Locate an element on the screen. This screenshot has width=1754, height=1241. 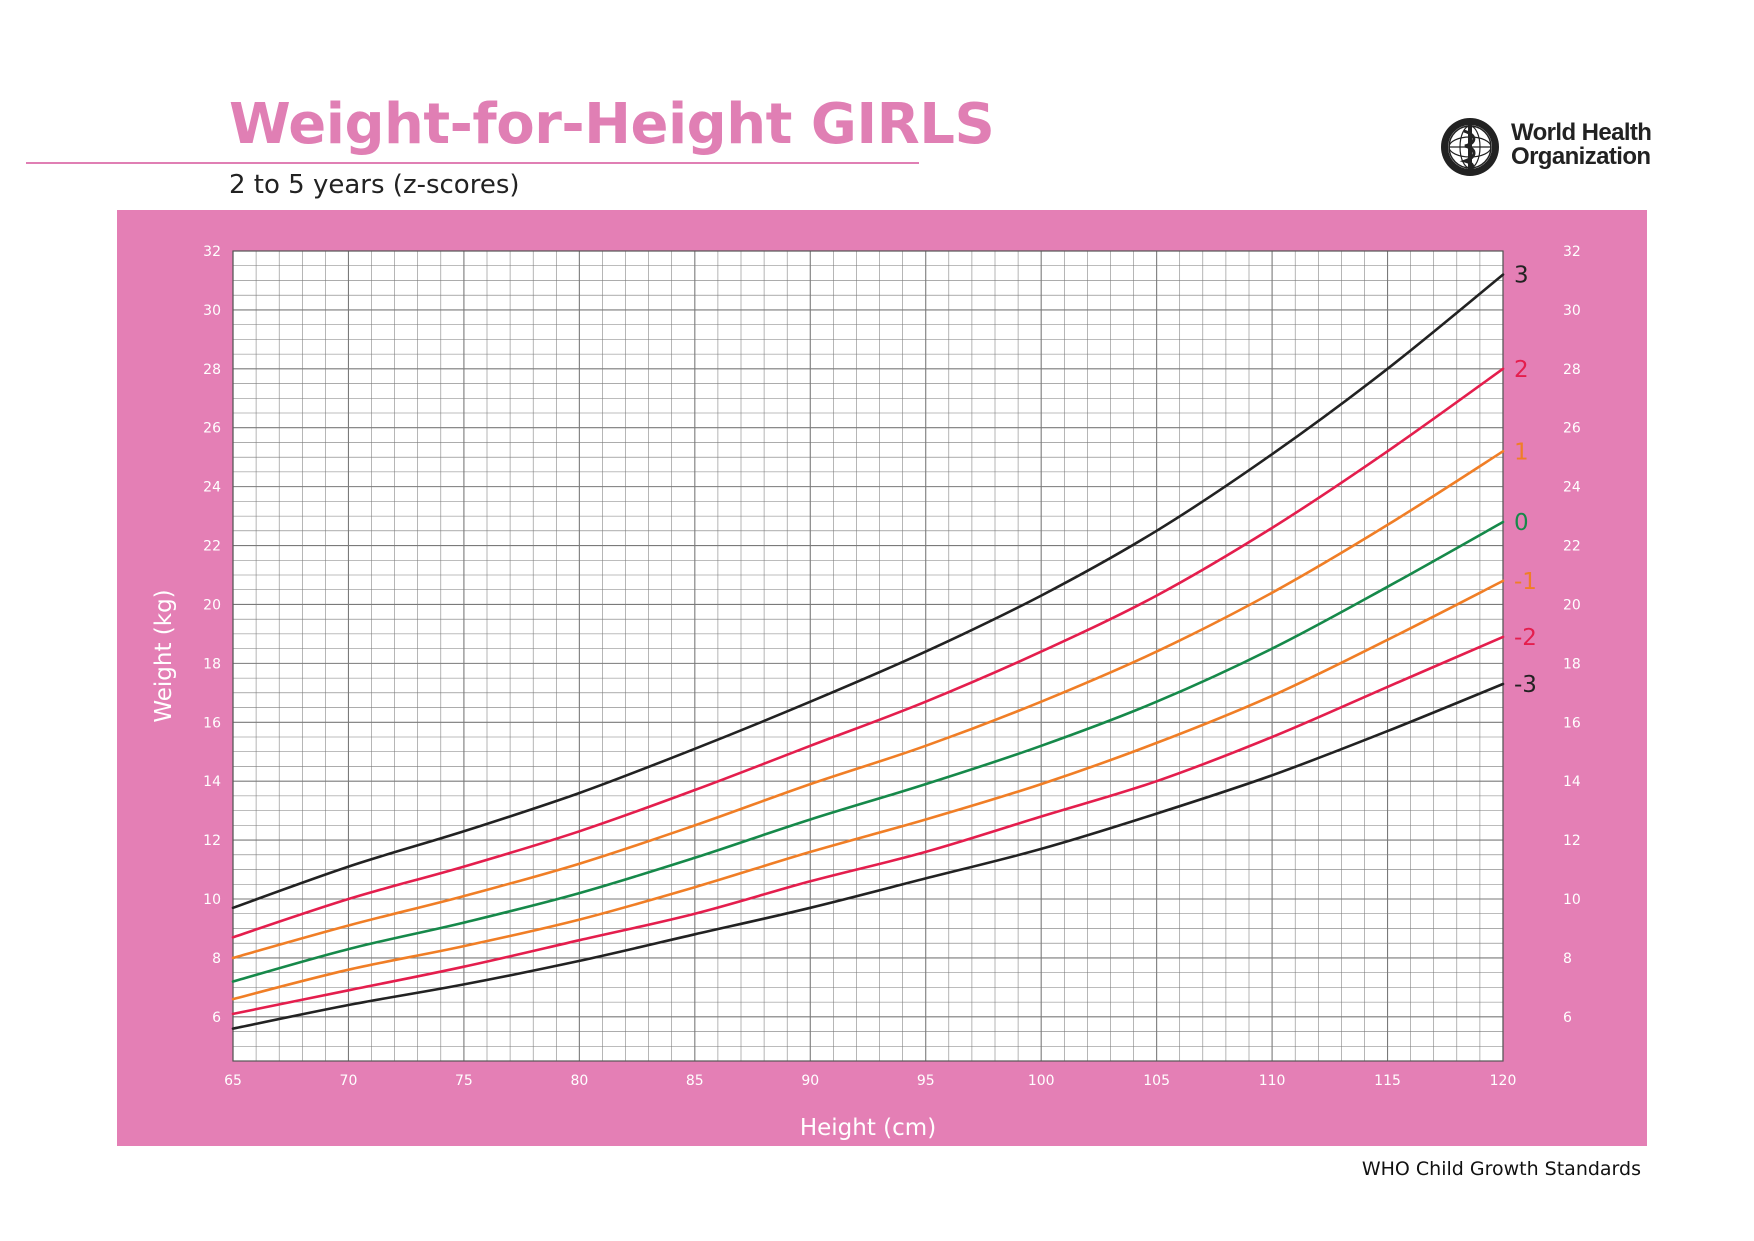
who-logo-text: World Health Organization is located at coordinates (1581, 144).